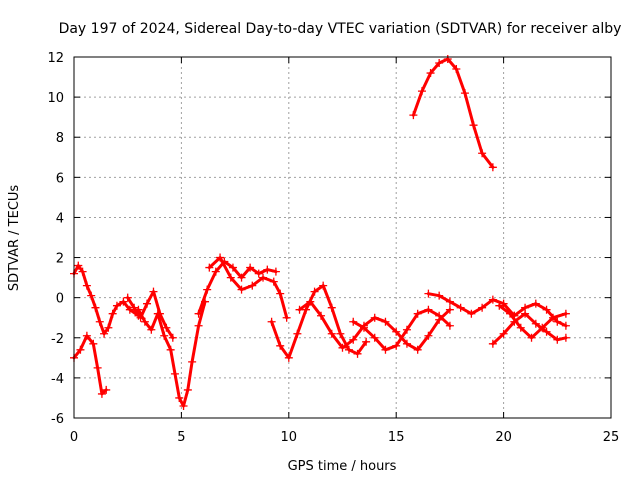  What do you see at coordinates (55, 58) in the screenshot?
I see `y-tick-label: 12` at bounding box center [55, 58].